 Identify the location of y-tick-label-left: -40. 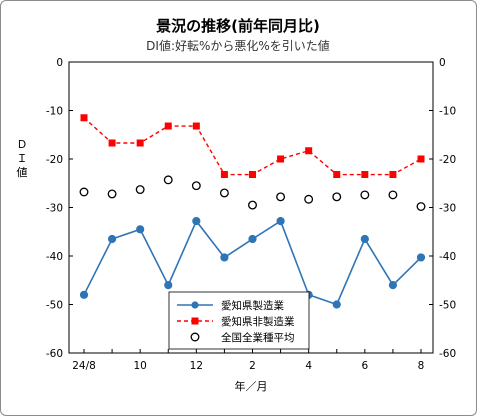
(54, 257).